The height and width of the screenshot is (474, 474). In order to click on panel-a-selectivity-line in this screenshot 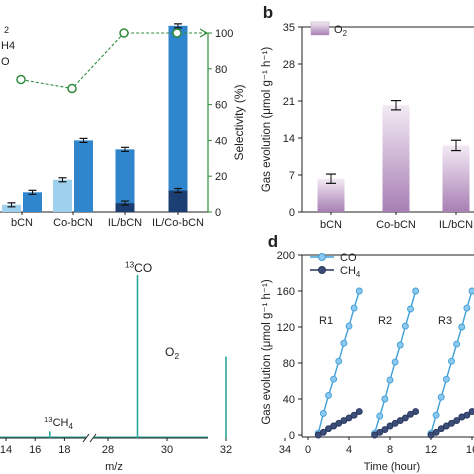, I will do `click(98, 61)`.